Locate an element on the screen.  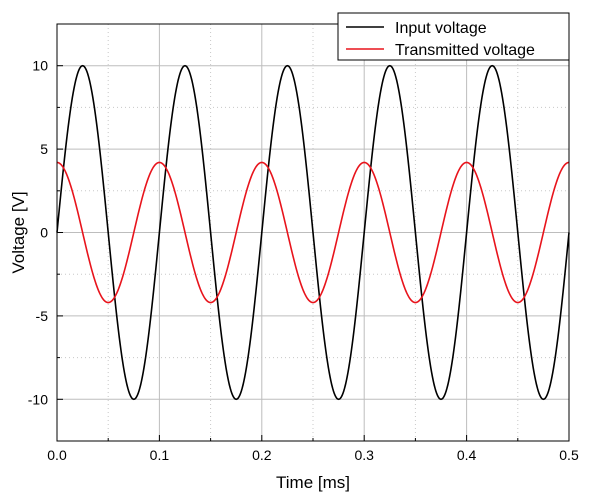
x-tick-label: 0.2 is located at coordinates (262, 455).